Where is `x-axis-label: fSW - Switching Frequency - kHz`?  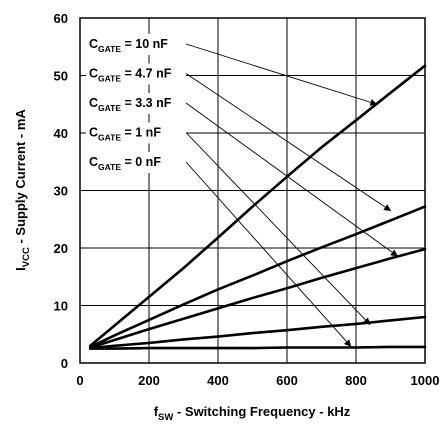 x-axis-label: fSW - Switching Frequency - kHz is located at coordinates (252, 413).